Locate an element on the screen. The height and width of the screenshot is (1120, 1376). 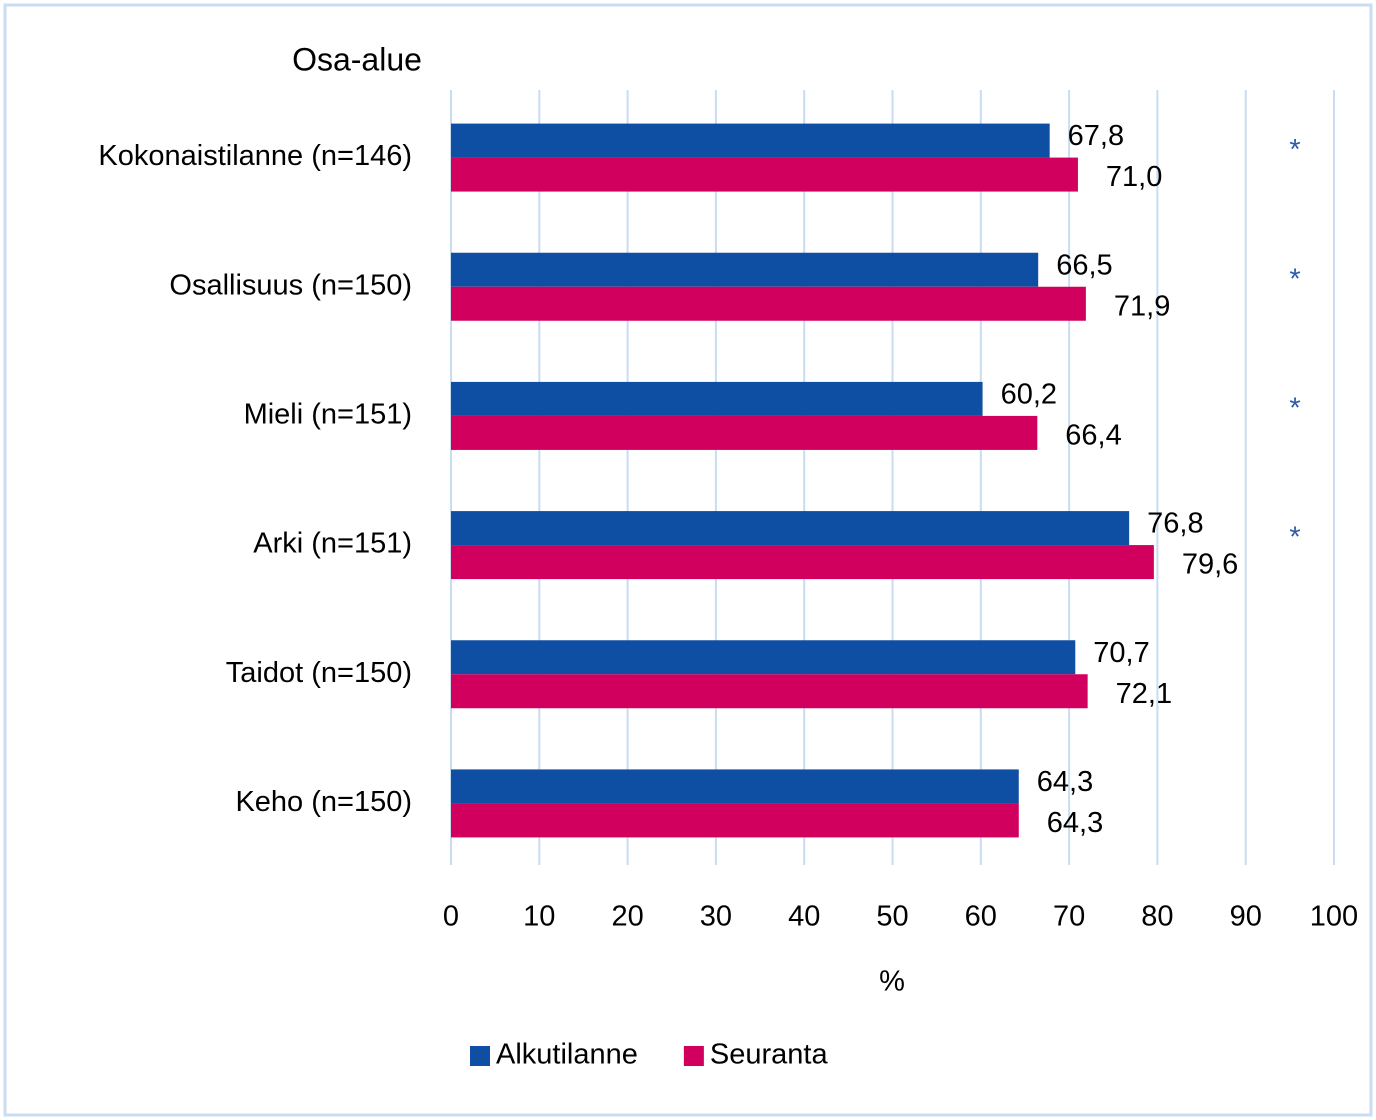
x-tick-label: 30 is located at coordinates (716, 917).